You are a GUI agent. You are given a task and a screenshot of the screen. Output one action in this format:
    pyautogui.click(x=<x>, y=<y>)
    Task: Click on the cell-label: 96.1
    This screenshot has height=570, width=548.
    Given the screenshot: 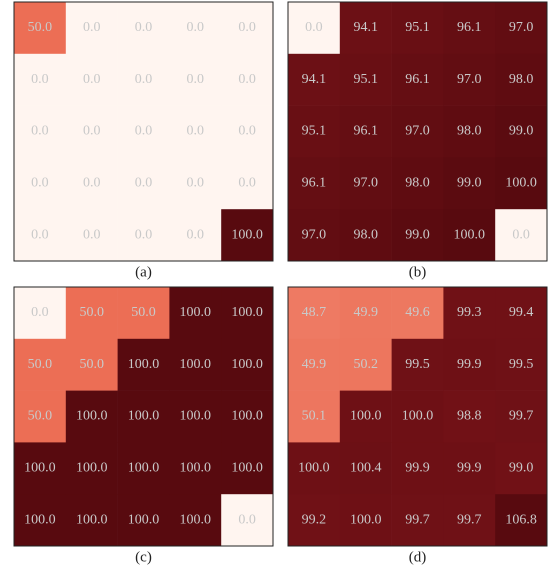 What is the action you would take?
    pyautogui.click(x=314, y=183)
    